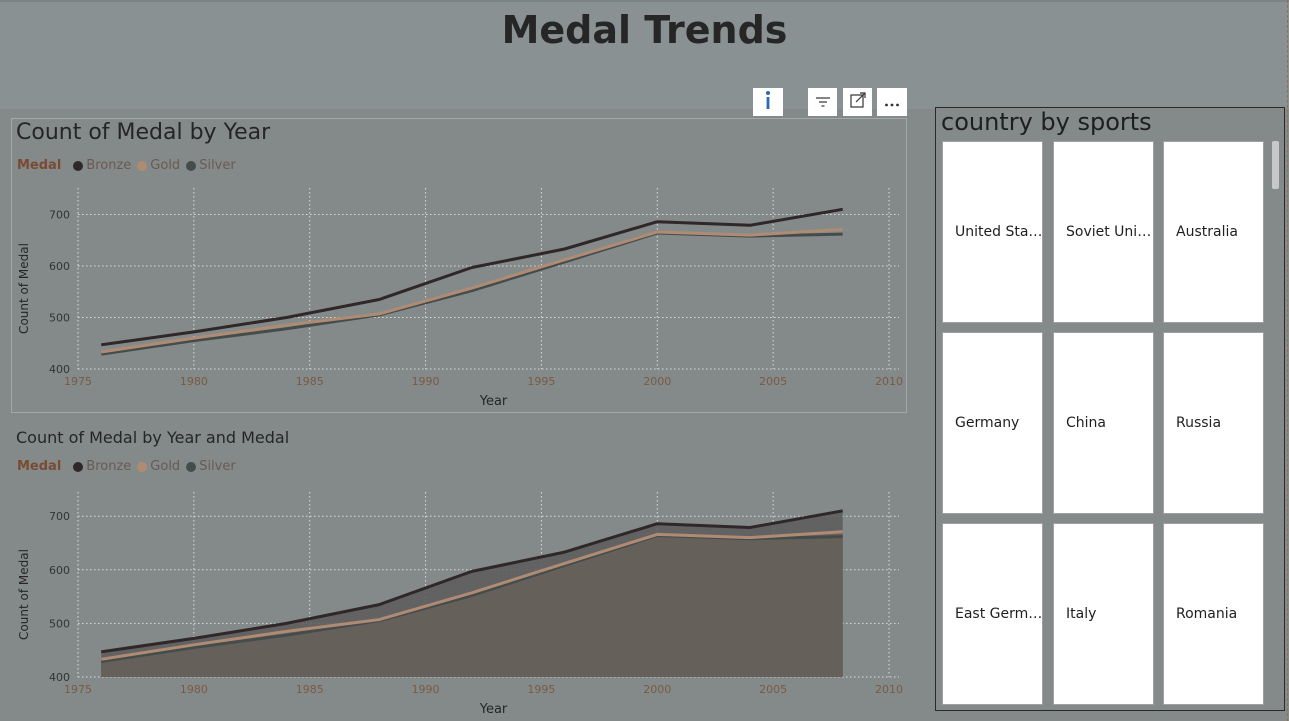 The width and height of the screenshot is (1289, 721). What do you see at coordinates (1103, 614) in the screenshot?
I see `slicer-tile: Italy` at bounding box center [1103, 614].